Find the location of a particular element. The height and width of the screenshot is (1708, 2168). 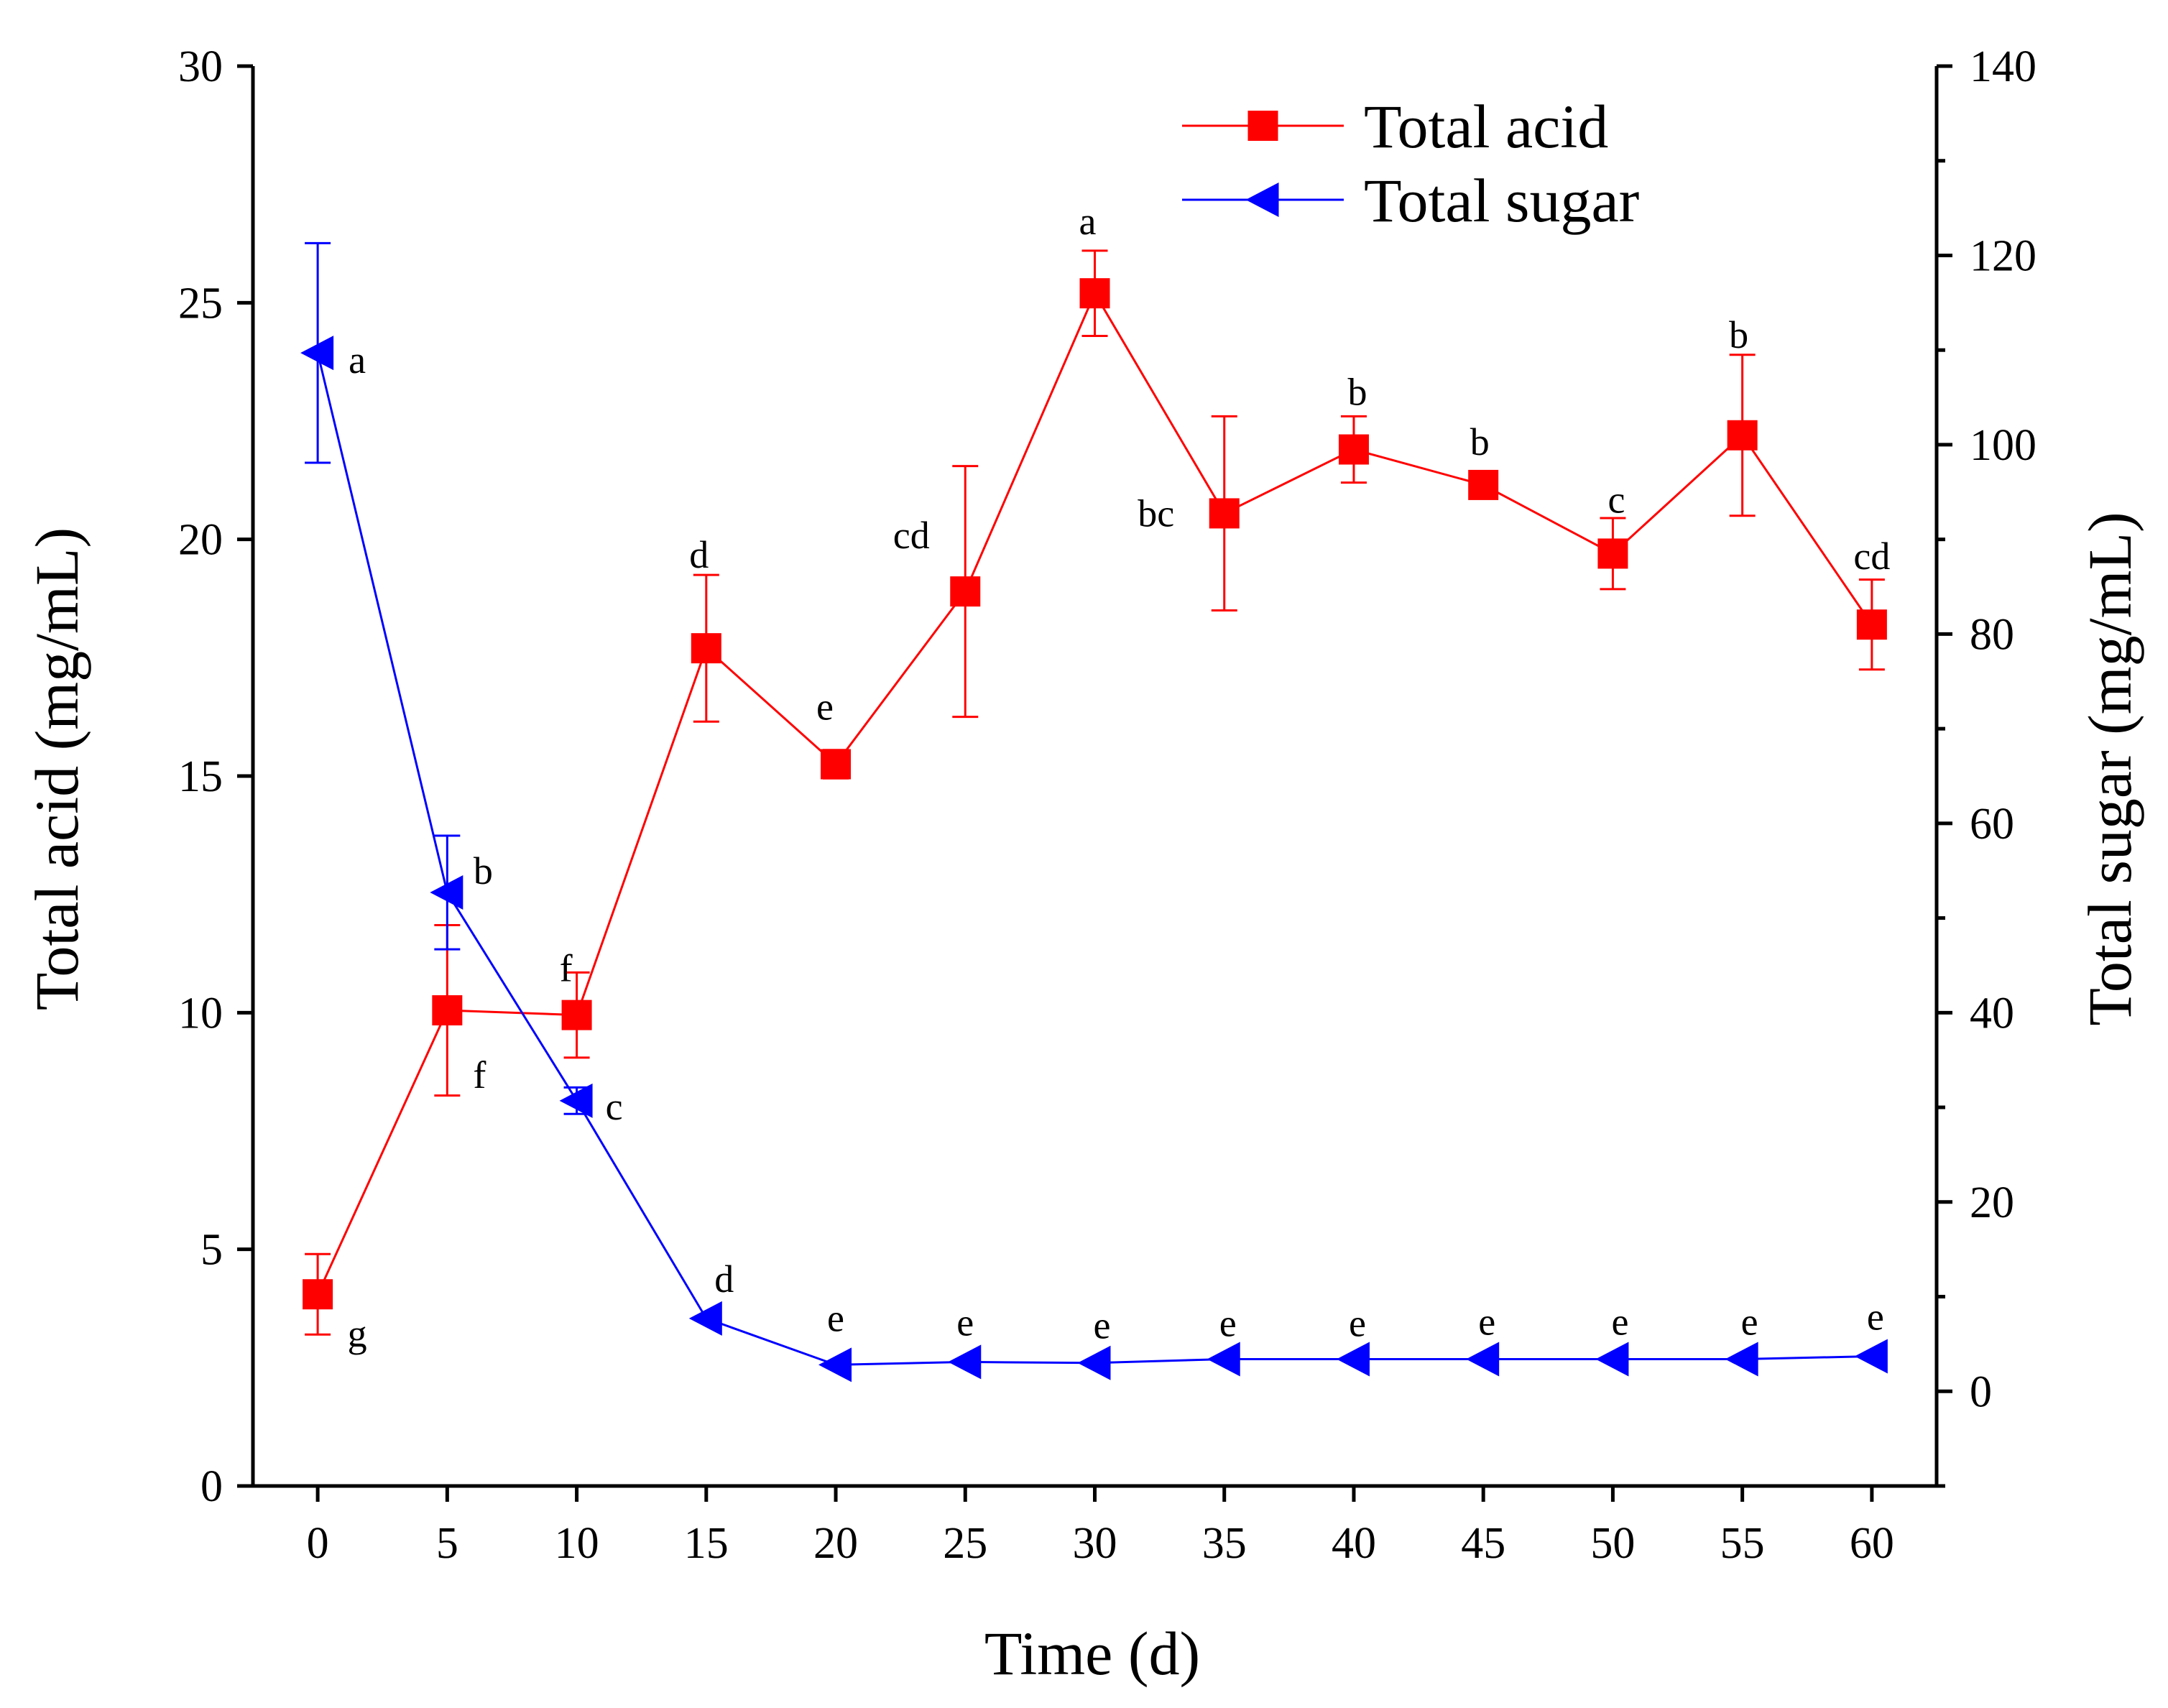

x-tick-label: 60 is located at coordinates (1872, 1544).